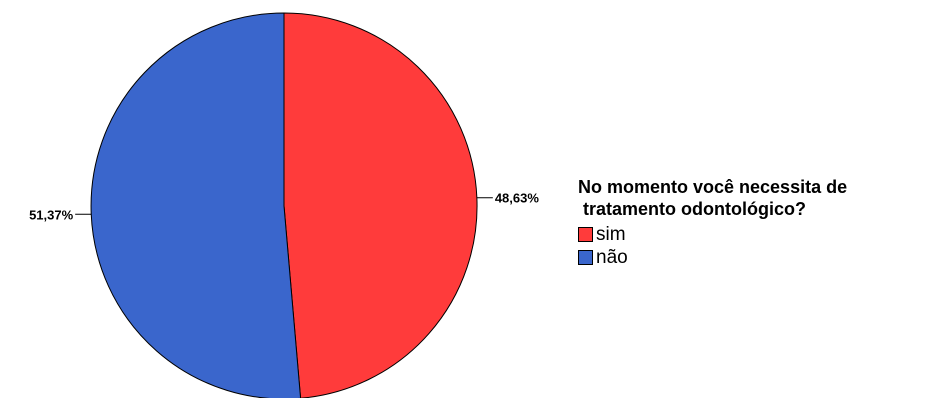 The width and height of the screenshot is (942, 398). What do you see at coordinates (51, 214) in the screenshot?
I see `data-label-nao: 51,37%` at bounding box center [51, 214].